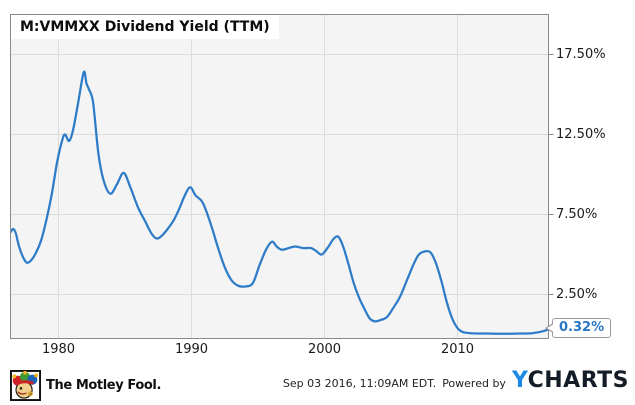 The width and height of the screenshot is (635, 405). What do you see at coordinates (578, 380) in the screenshot?
I see `ycharts-logo-charts: CHARTS` at bounding box center [578, 380].